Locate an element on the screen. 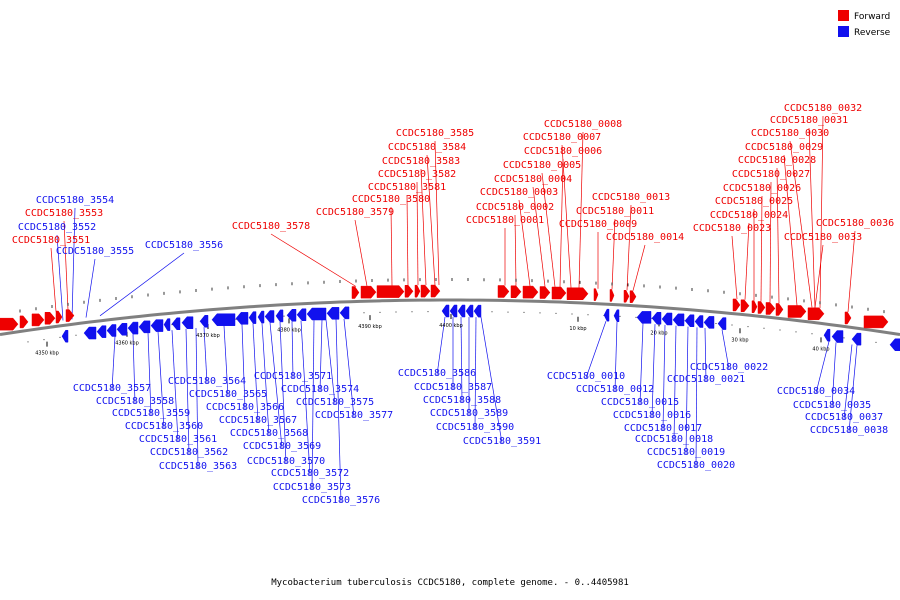 The width and height of the screenshot is (900, 600). tick-label: 4400 kbp is located at coordinates (451, 326).